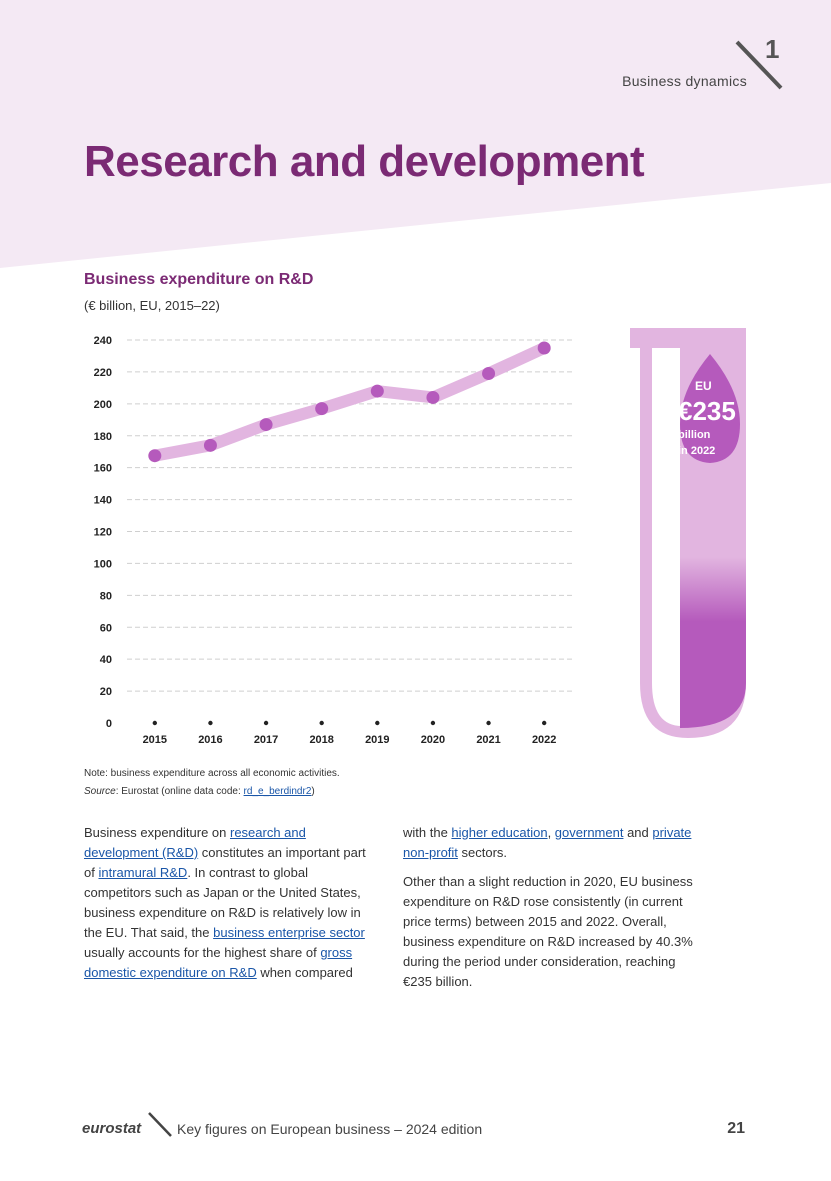 This screenshot has height=1181, width=831. Describe the element at coordinates (688, 338) in the screenshot. I see `tube-rim` at that location.